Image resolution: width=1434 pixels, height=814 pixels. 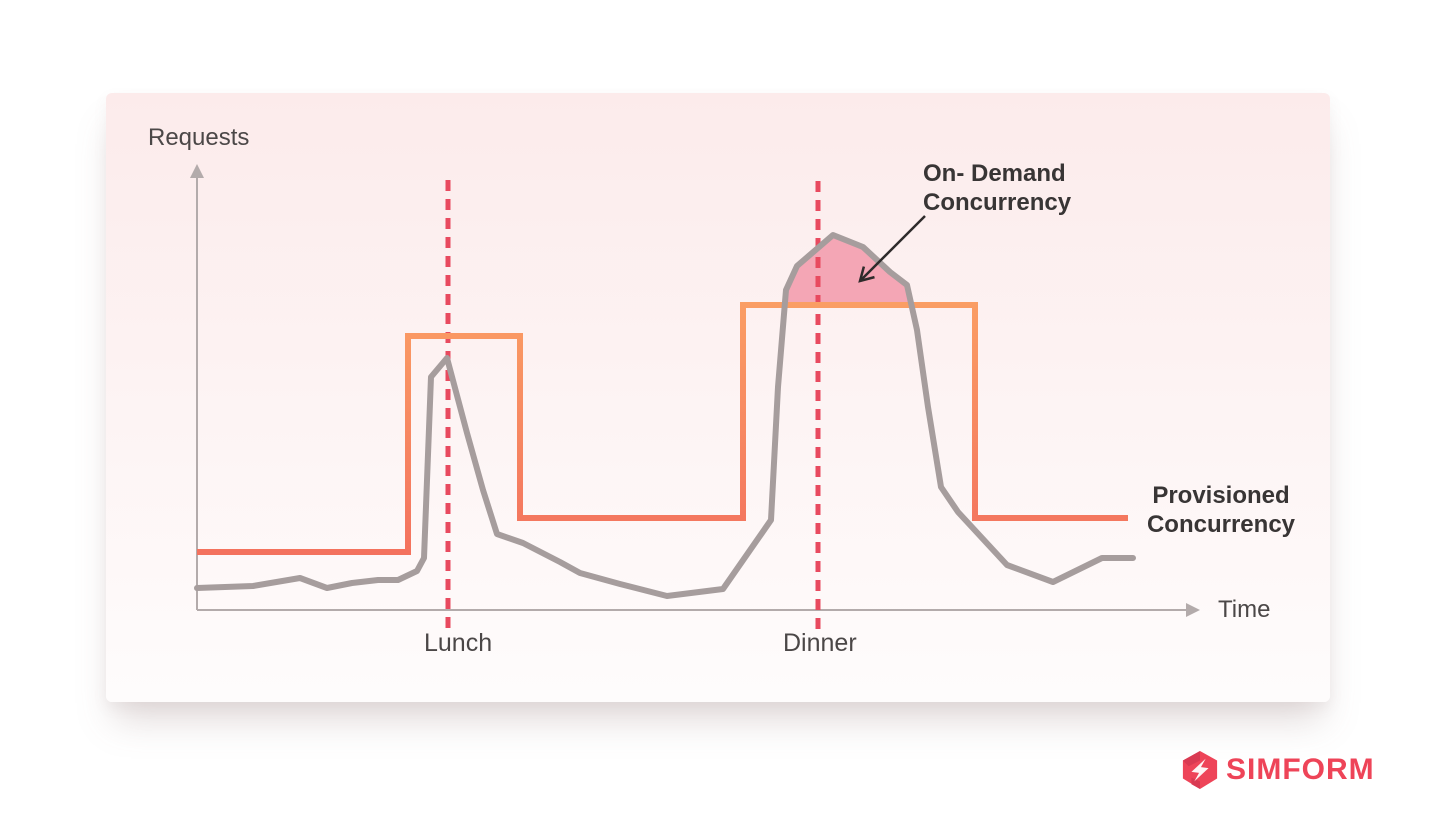 I want to click on simform-logo: SIMFORM, so click(x=1278, y=770).